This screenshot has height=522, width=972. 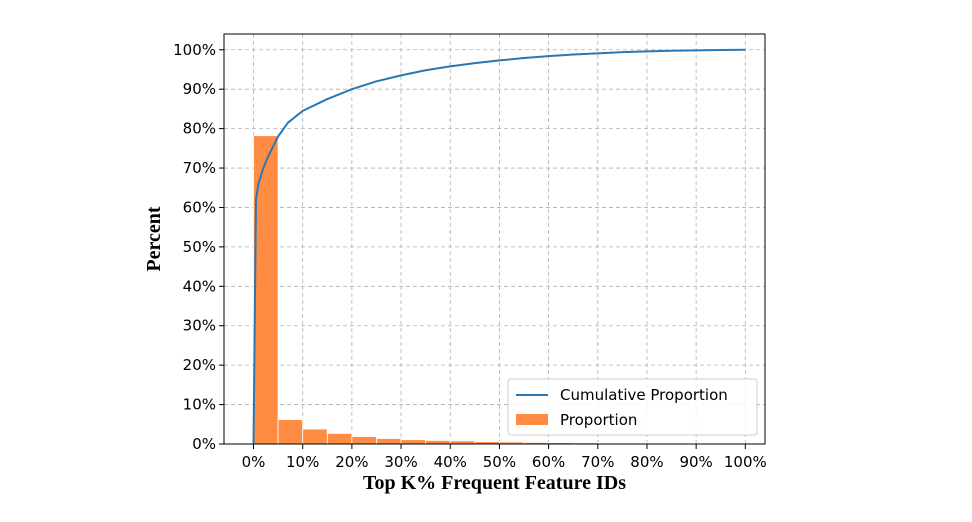 I want to click on y-tick-label: 80%, so click(x=199, y=129).